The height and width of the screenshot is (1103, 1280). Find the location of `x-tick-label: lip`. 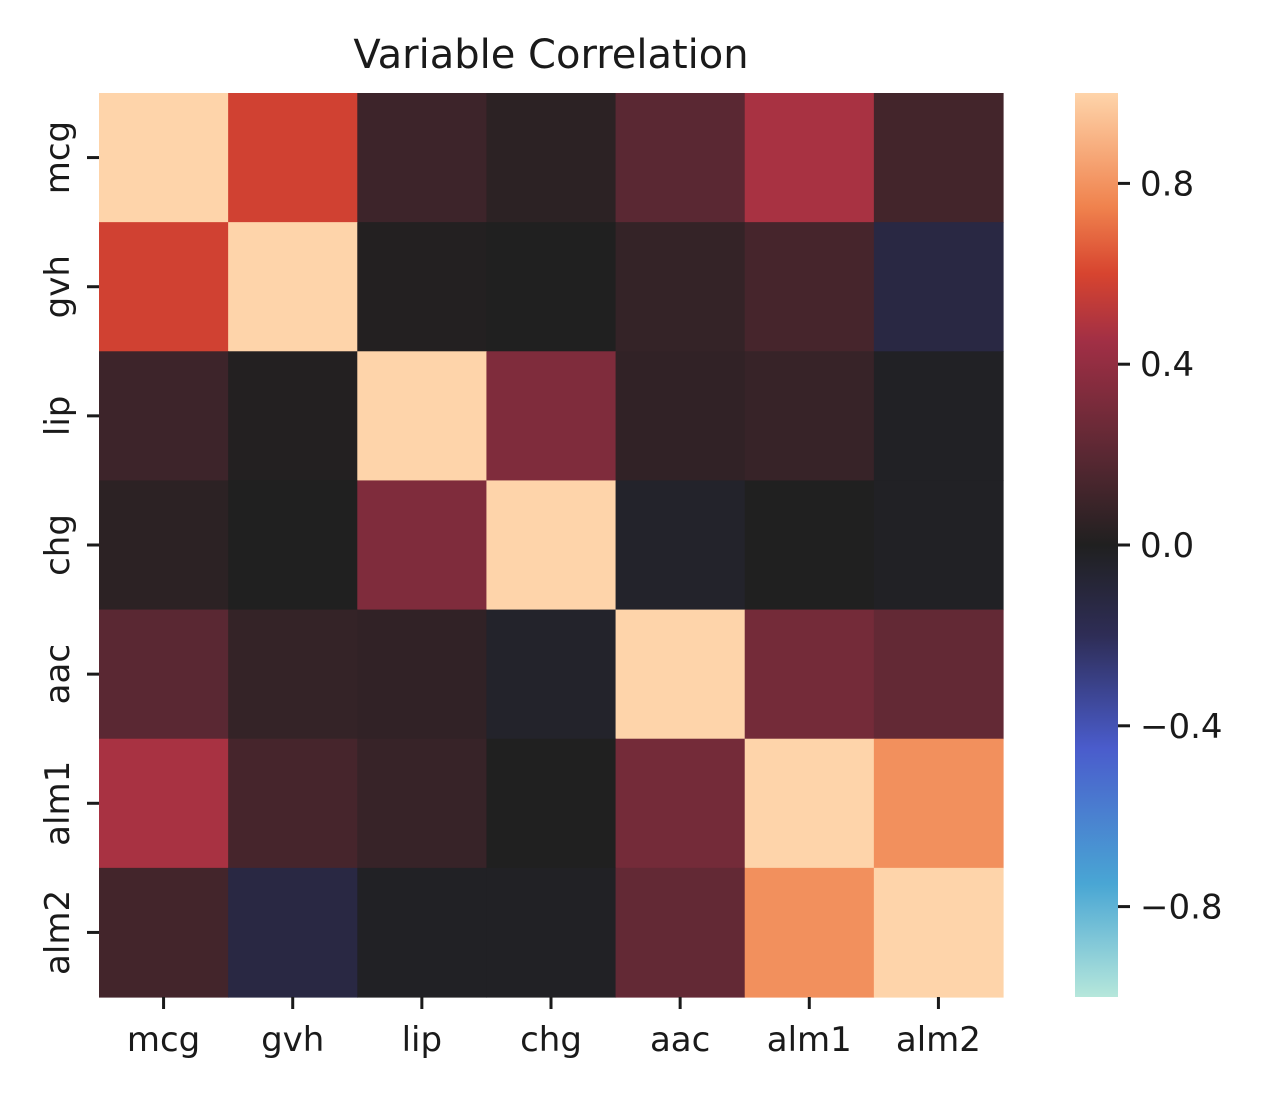

x-tick-label: lip is located at coordinates (422, 1040).